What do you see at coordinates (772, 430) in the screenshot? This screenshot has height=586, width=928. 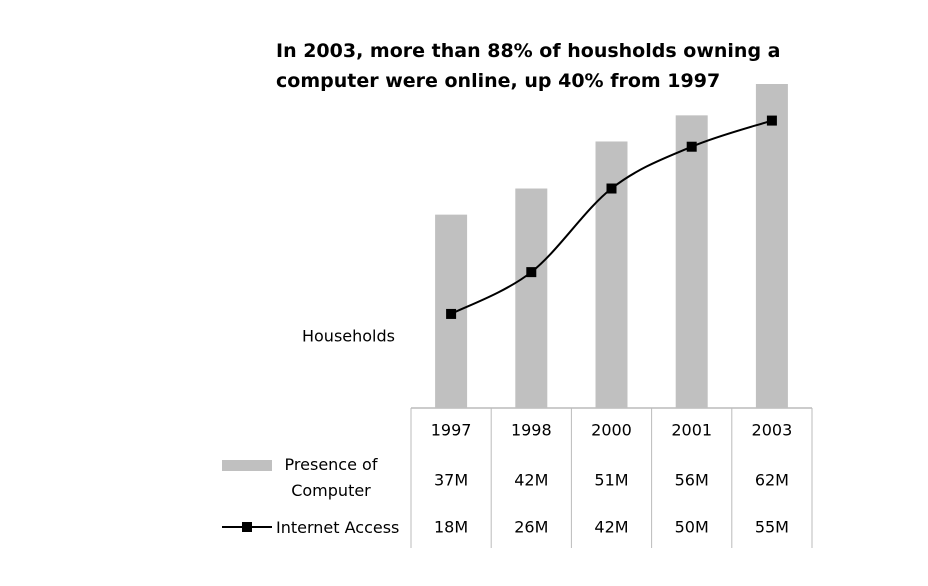 I see `x-tick-label: 2003` at bounding box center [772, 430].